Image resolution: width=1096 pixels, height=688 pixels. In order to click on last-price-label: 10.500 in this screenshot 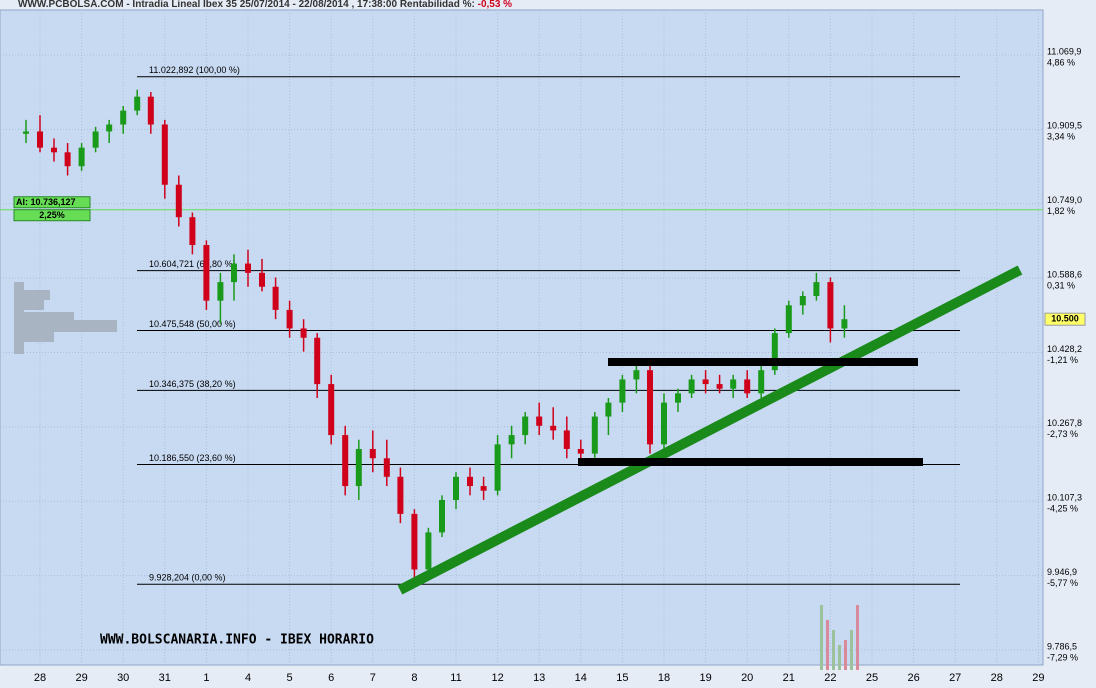, I will do `click(1065, 319)`.